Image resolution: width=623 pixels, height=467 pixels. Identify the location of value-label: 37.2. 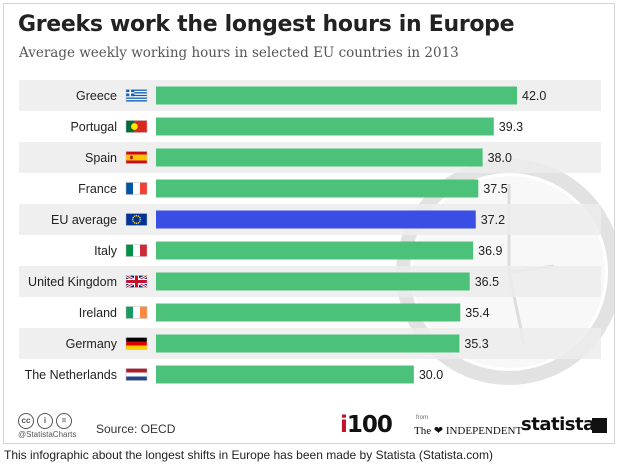
(493, 220).